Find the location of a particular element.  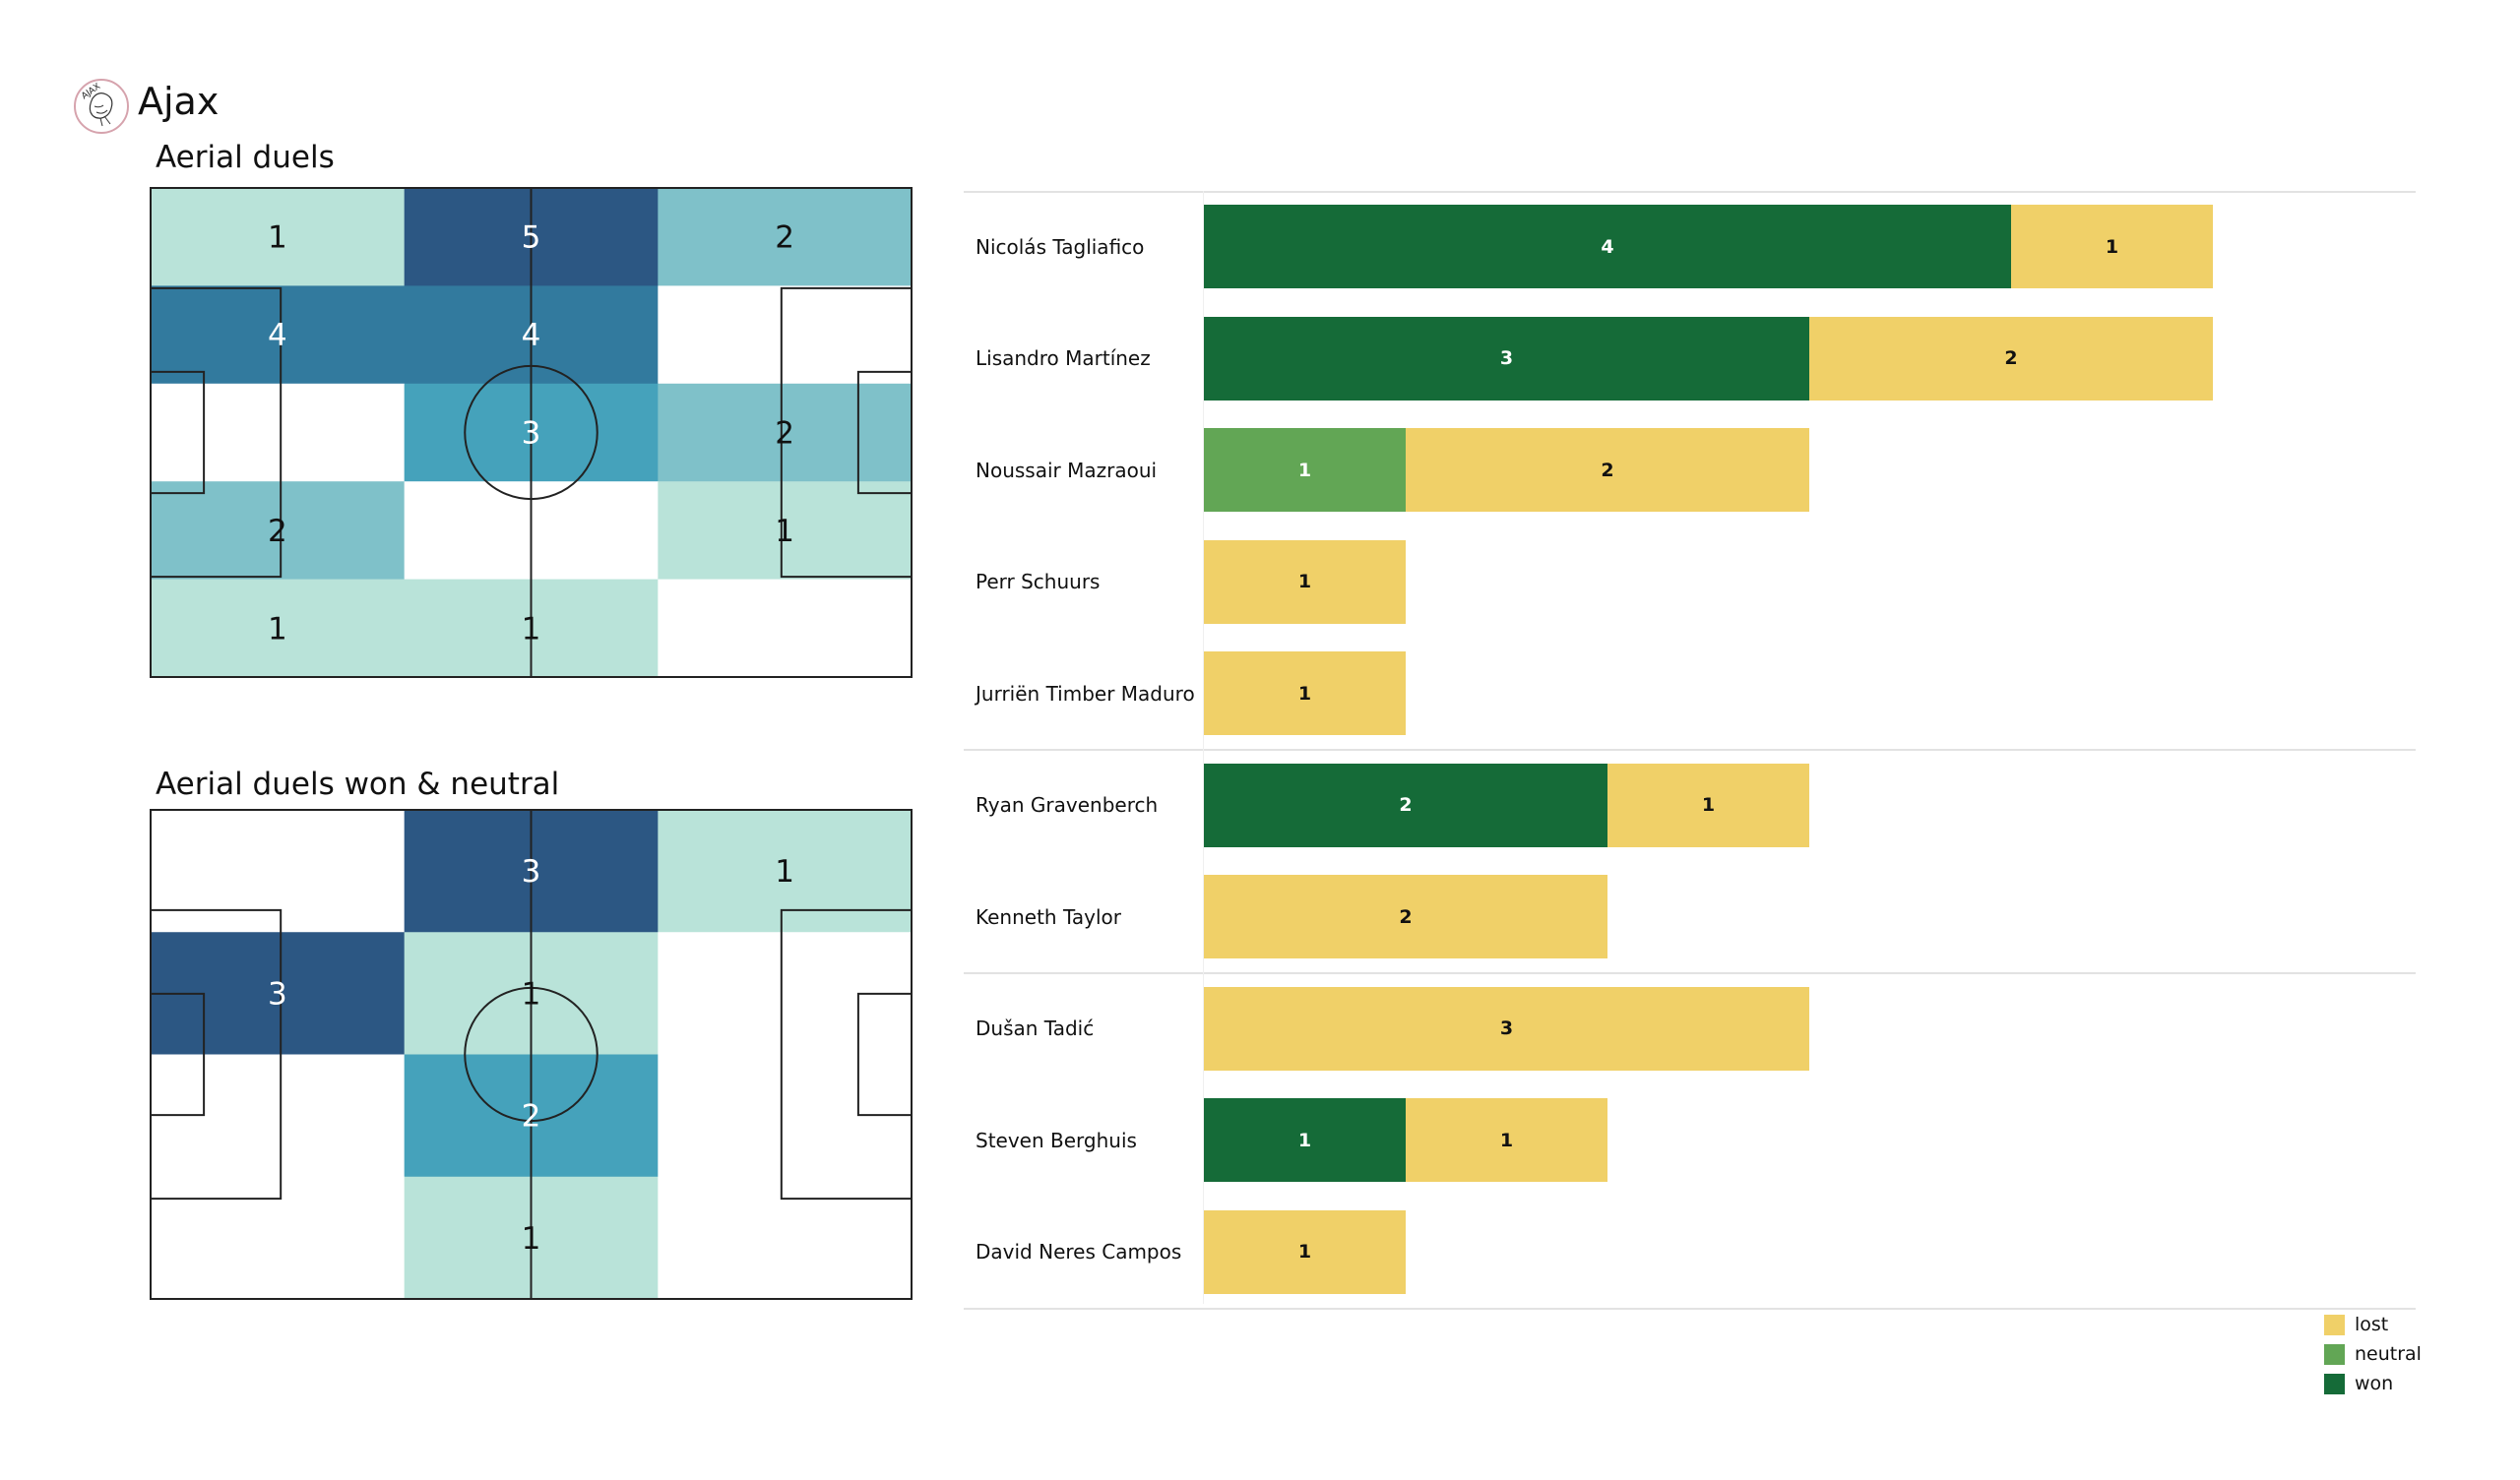

pitch-2: 3 1 3 1 2 1 is located at coordinates (532, 1055).